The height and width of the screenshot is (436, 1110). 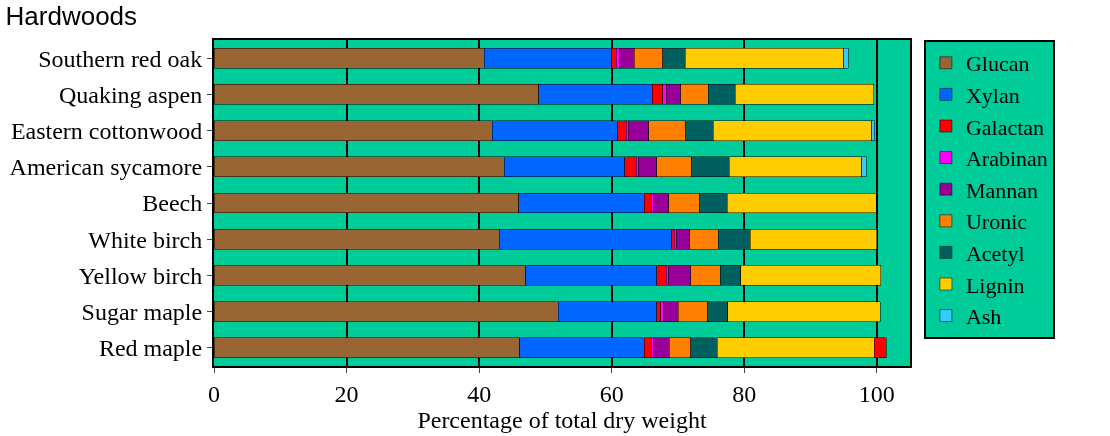 I want to click on x-tick-label: 40, so click(x=479, y=393).